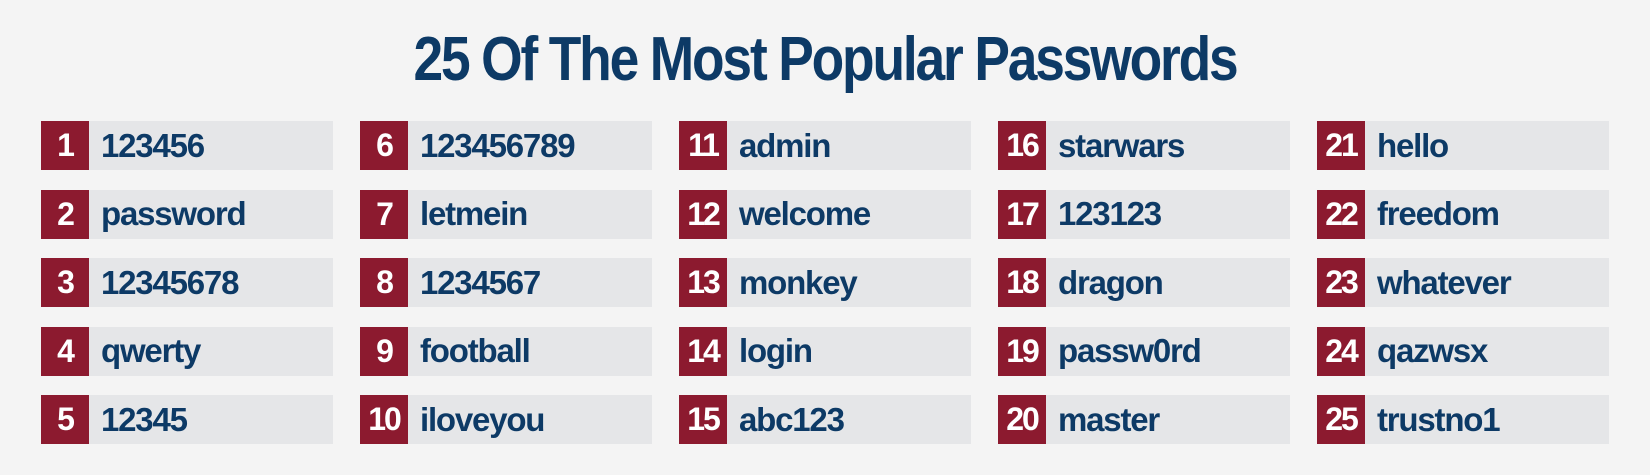 This screenshot has width=1650, height=475. Describe the element at coordinates (1022, 282) in the screenshot. I see `rank-badge: 18` at that location.